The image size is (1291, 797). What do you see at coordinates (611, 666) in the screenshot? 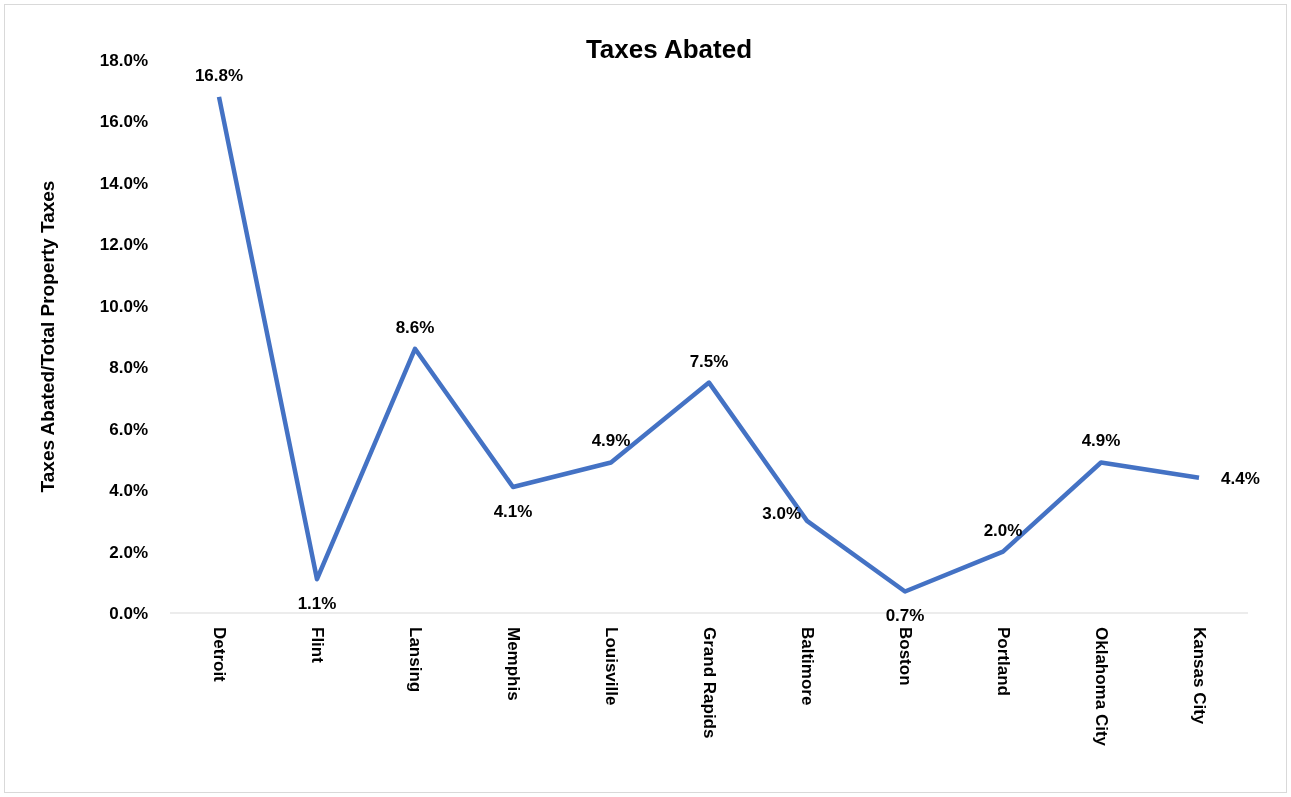
I see `x-tick-label: Louisville` at bounding box center [611, 666].